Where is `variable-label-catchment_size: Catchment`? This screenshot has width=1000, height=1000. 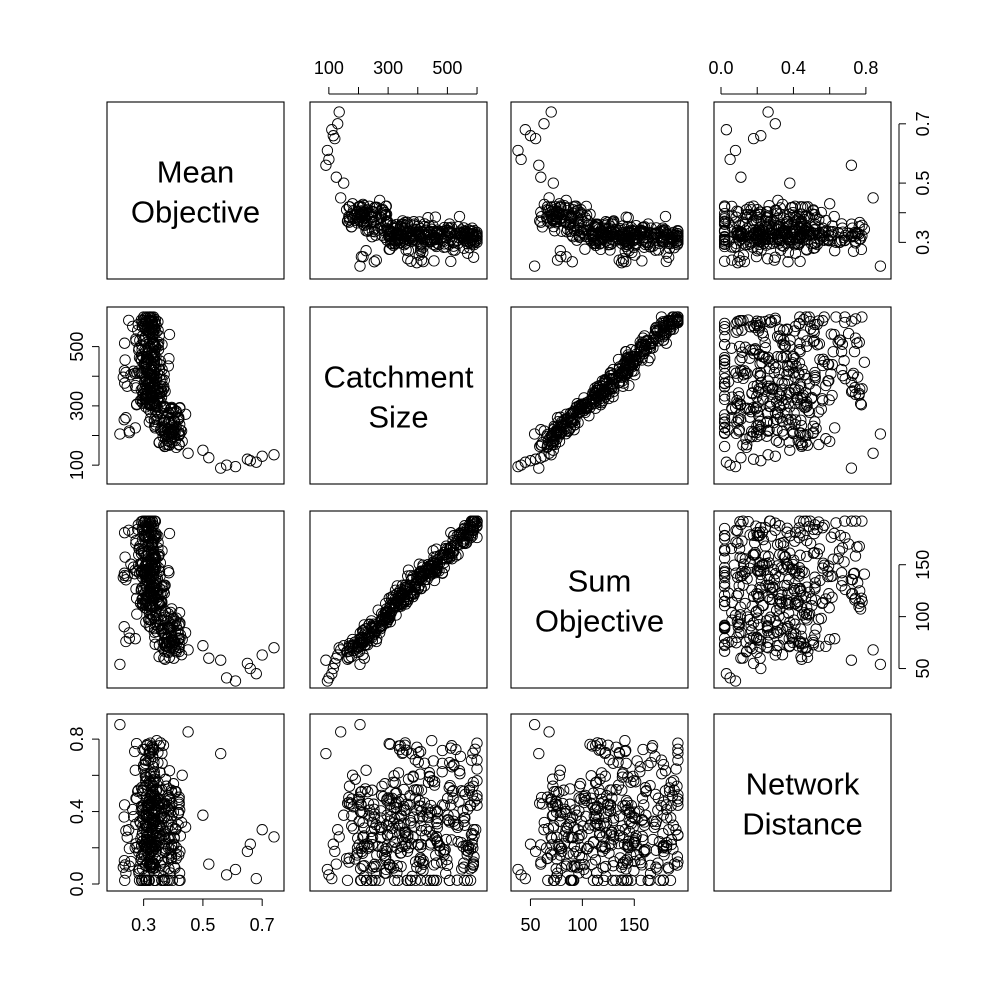
variable-label-catchment_size: Catchment is located at coordinates (399, 377).